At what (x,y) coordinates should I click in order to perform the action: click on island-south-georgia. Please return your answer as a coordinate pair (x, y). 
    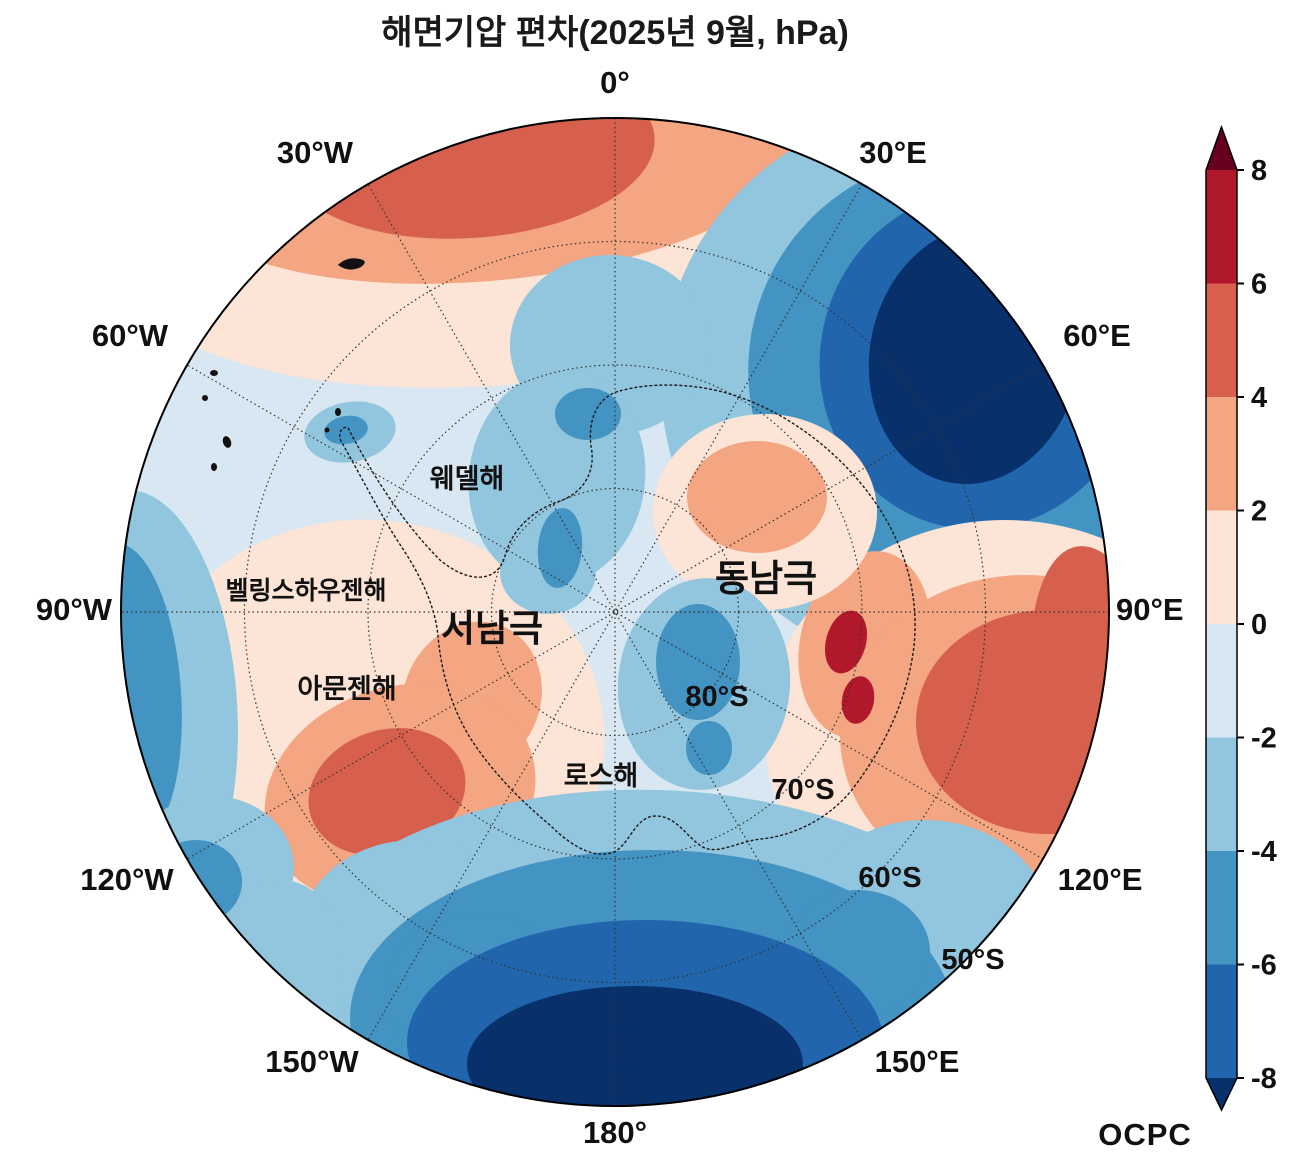
    Looking at the image, I should click on (351, 264).